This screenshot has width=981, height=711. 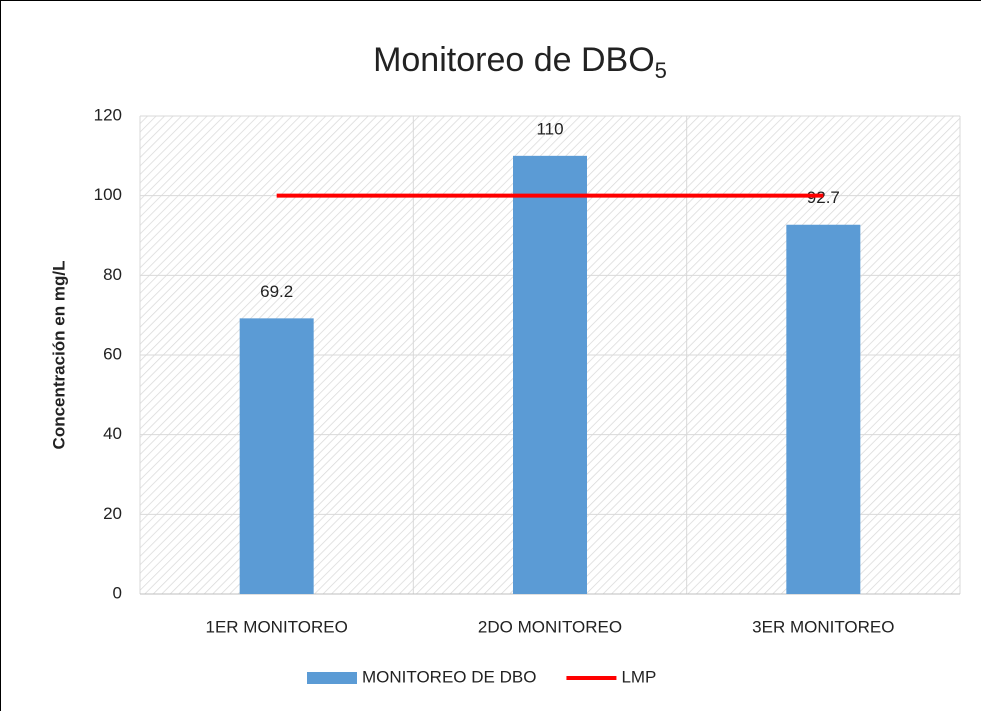 I want to click on data-label: 110, so click(x=549, y=128).